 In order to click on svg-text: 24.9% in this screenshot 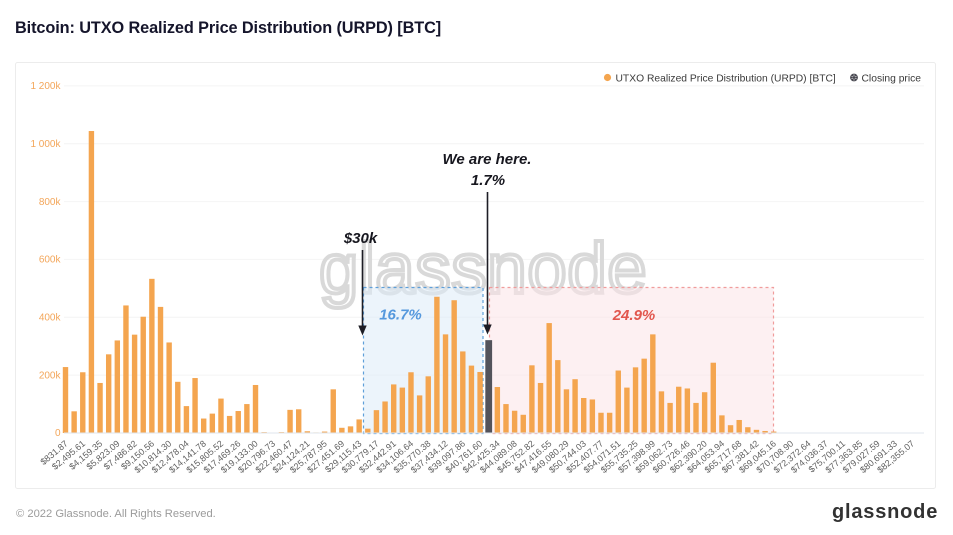, I will do `click(634, 315)`.